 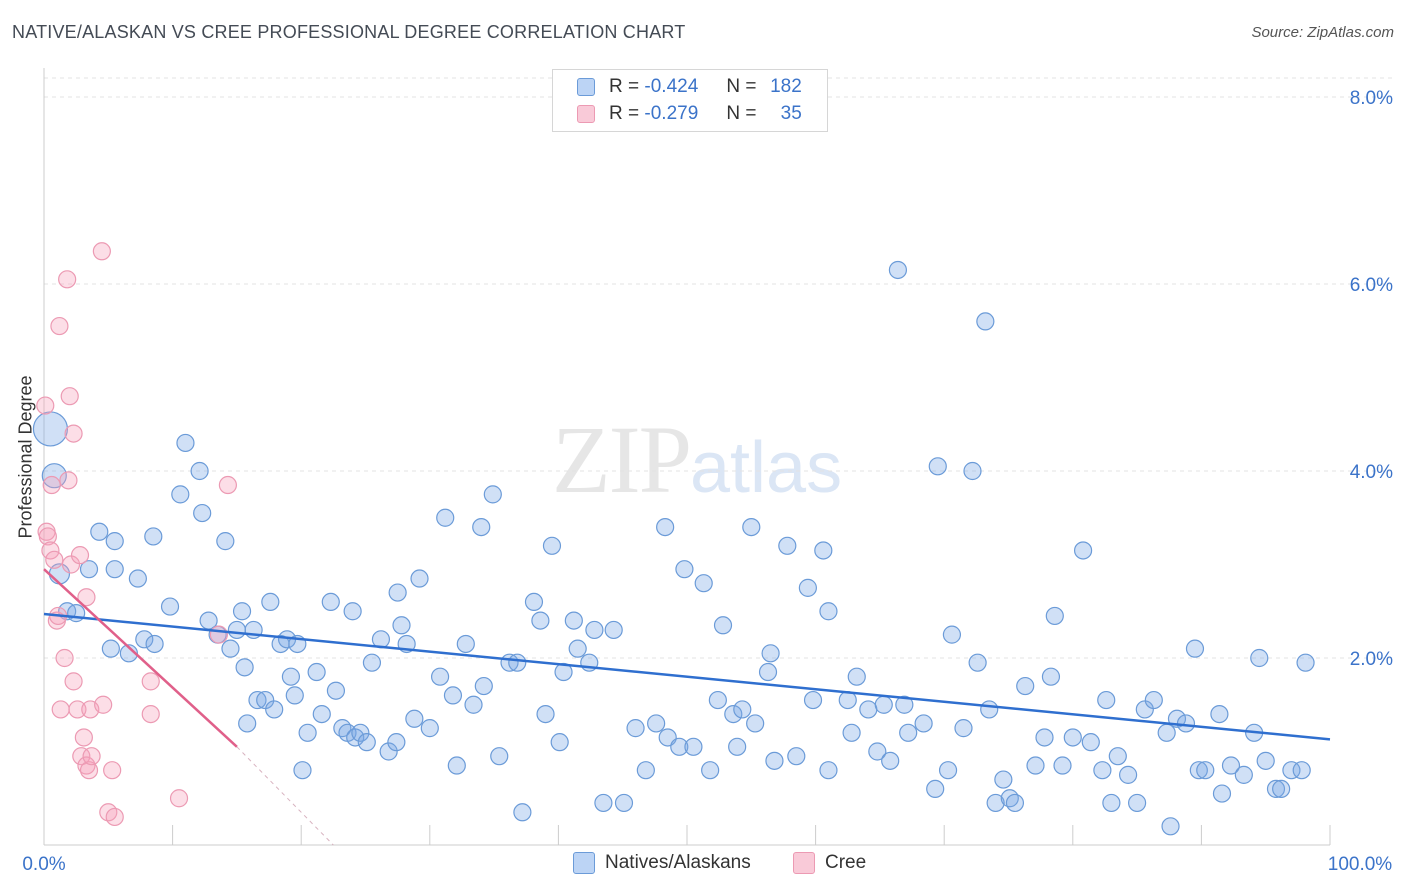 I want to click on y-axis-label: Professional Degree, so click(x=25, y=457).